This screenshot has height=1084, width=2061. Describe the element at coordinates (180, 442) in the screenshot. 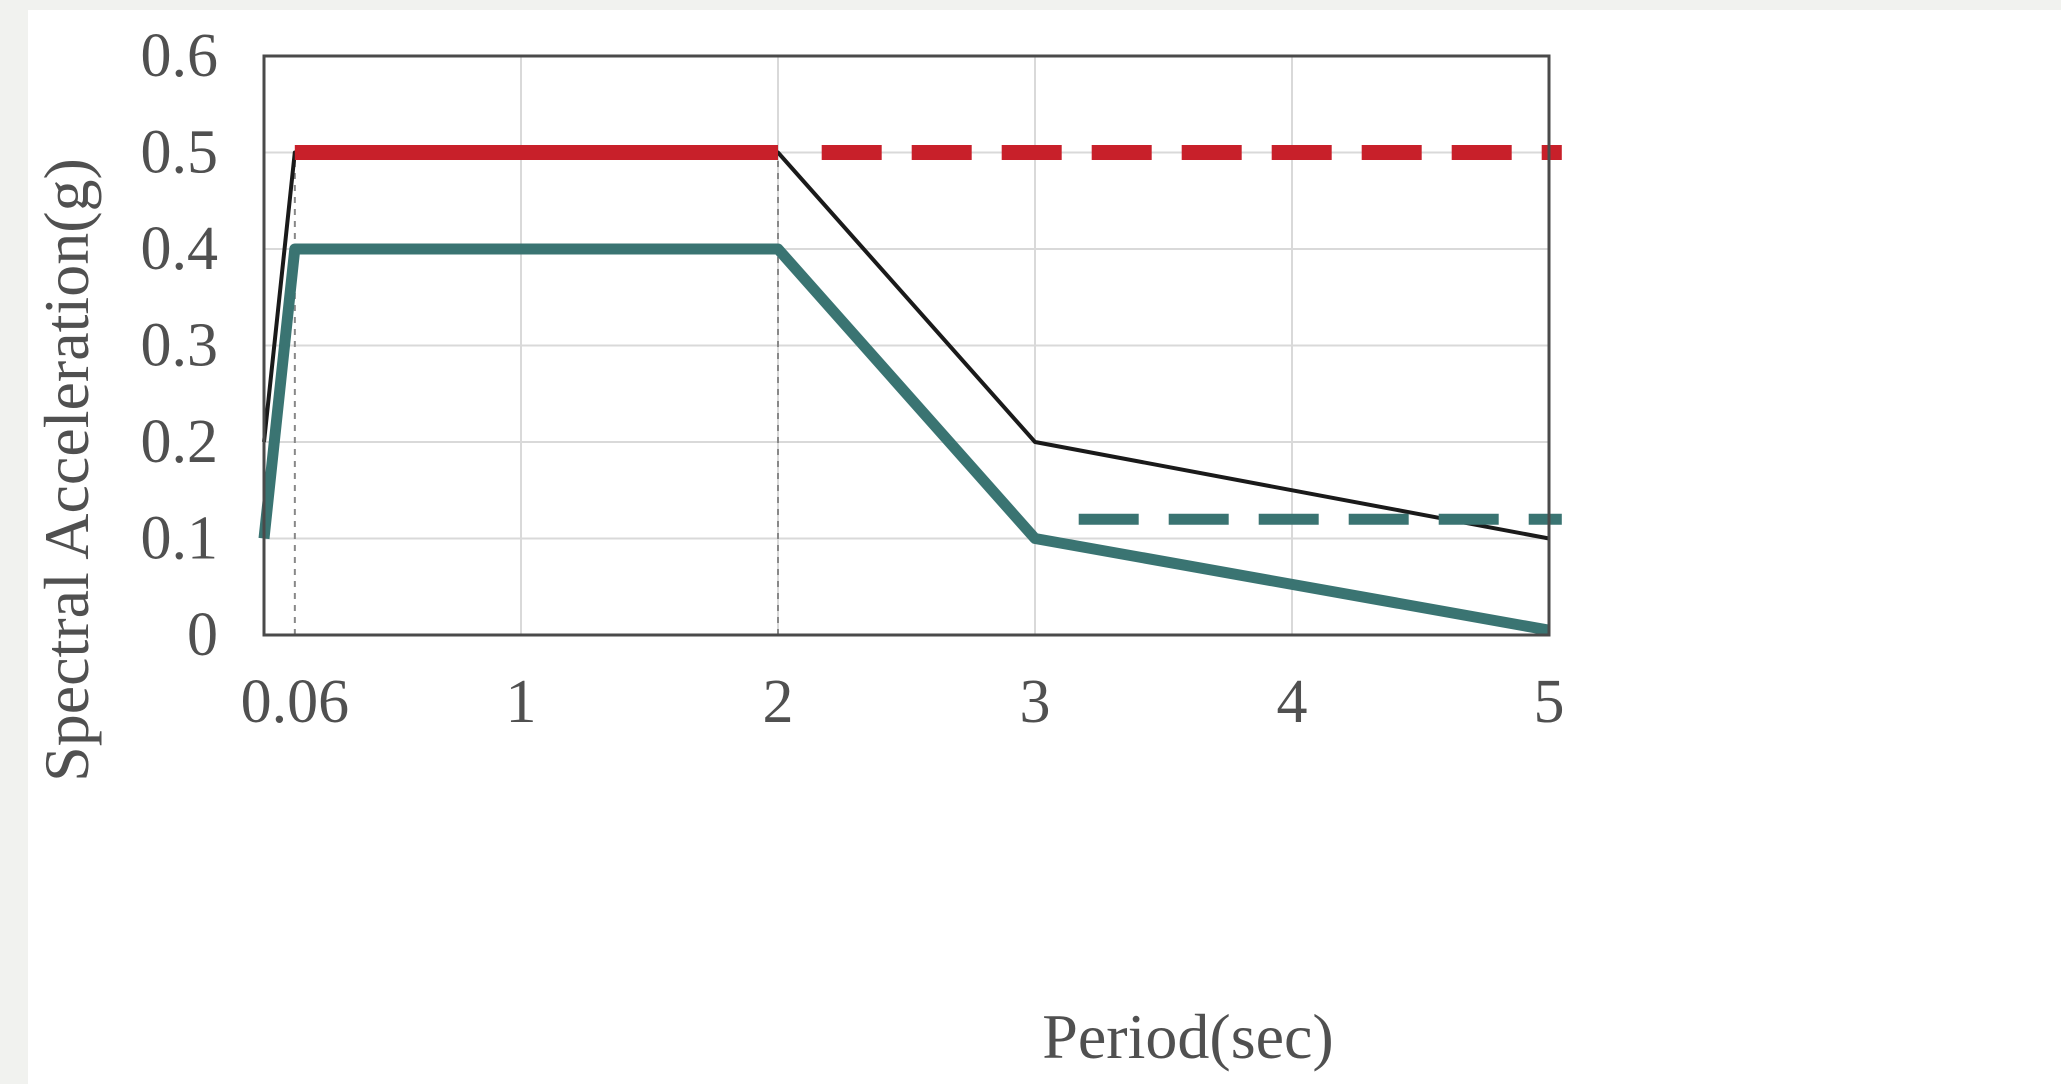

I see `y-tick-label: 0.2` at that location.